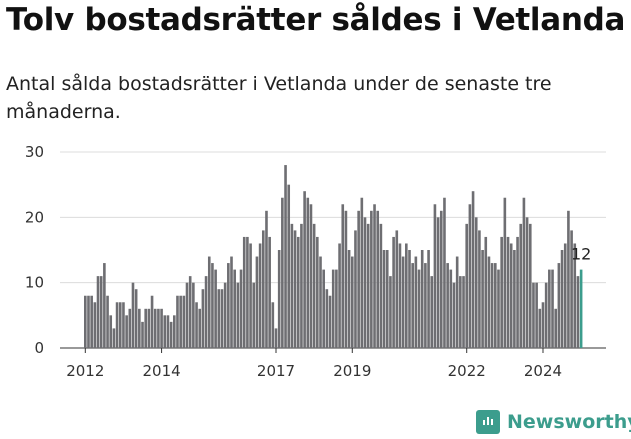 The height and width of the screenshot is (439, 631). I want to click on x-tick-label: 2017, so click(276, 371).